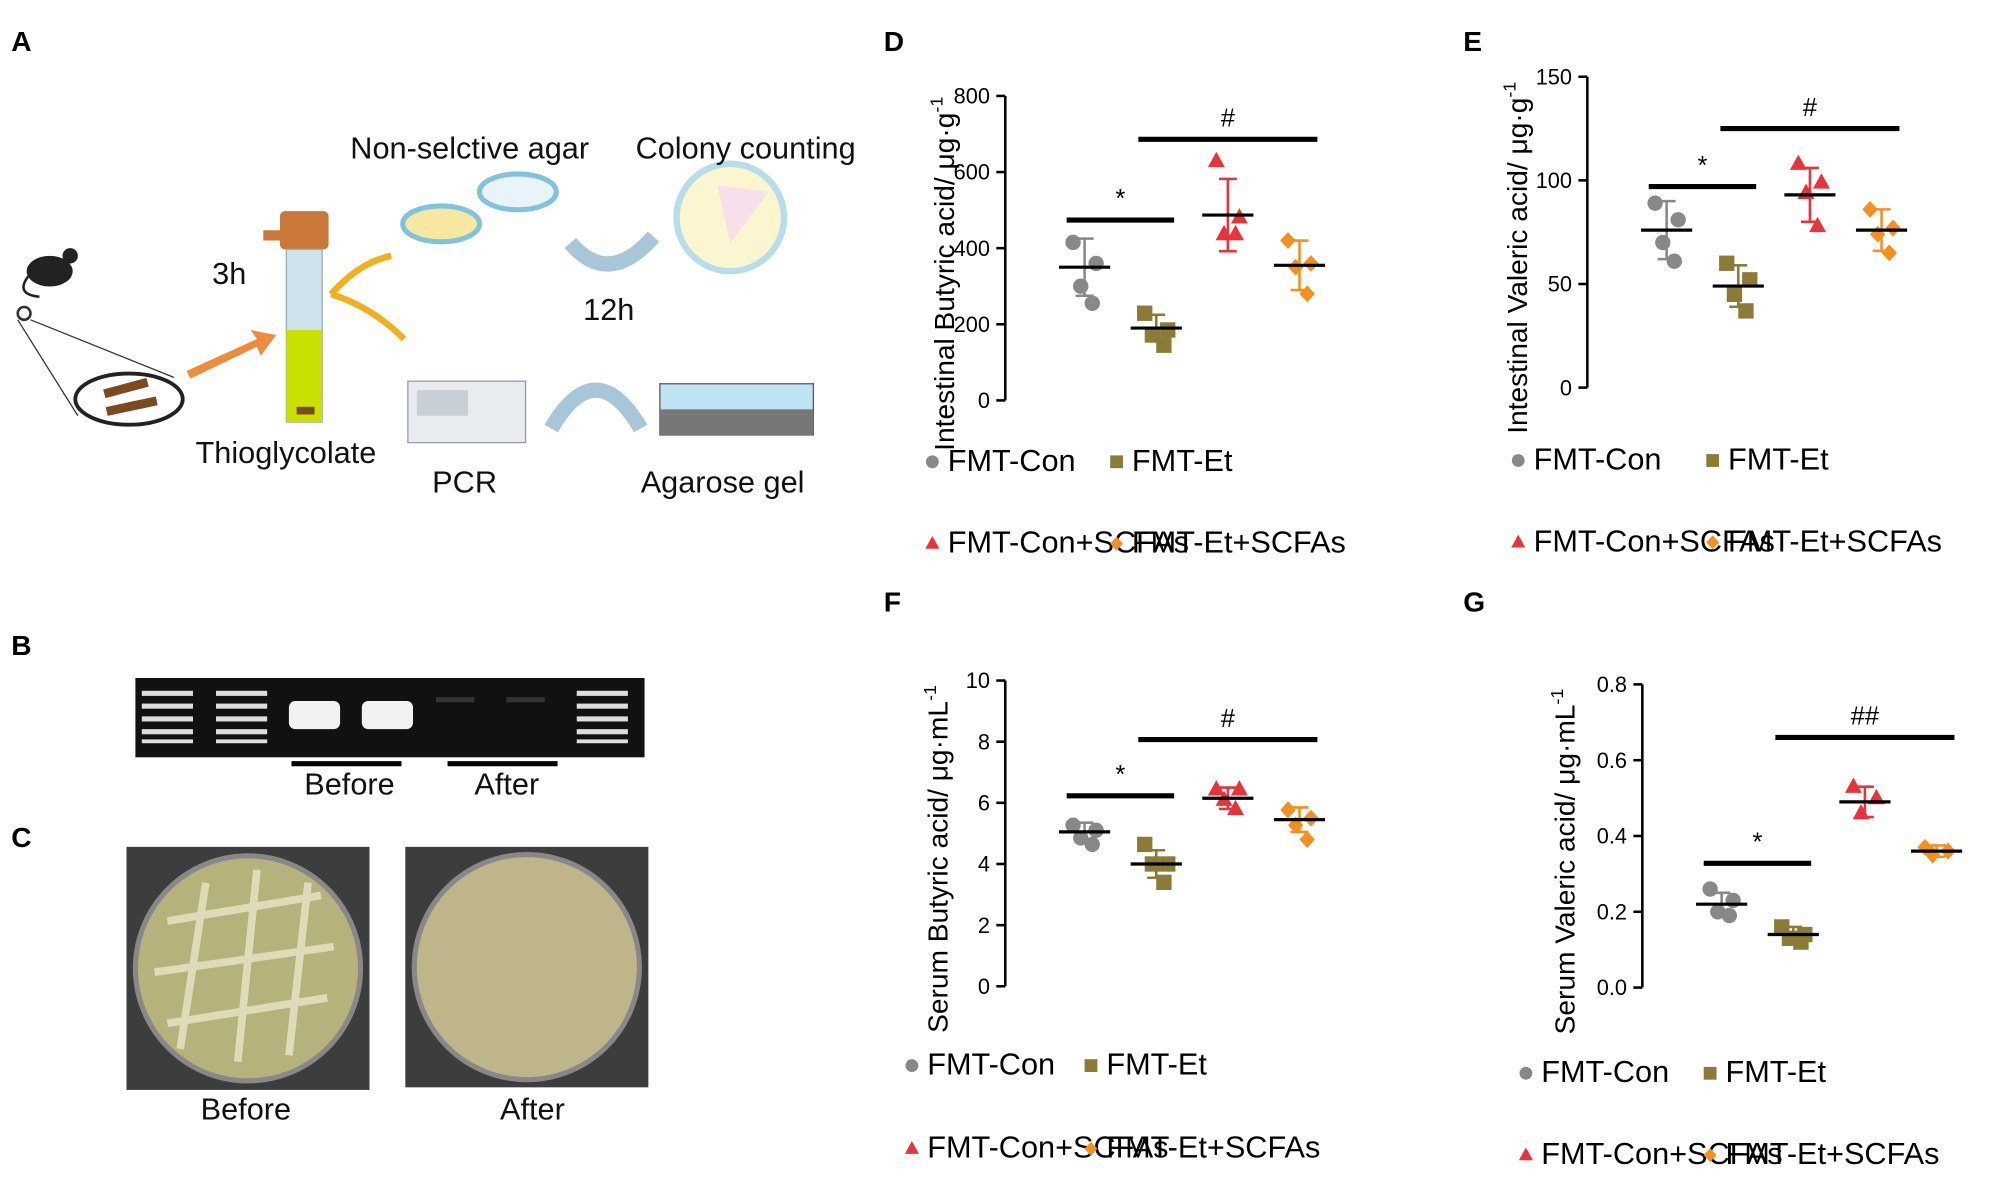  What do you see at coordinates (1612, 760) in the screenshot?
I see `y-tick-label: 0.6` at bounding box center [1612, 760].